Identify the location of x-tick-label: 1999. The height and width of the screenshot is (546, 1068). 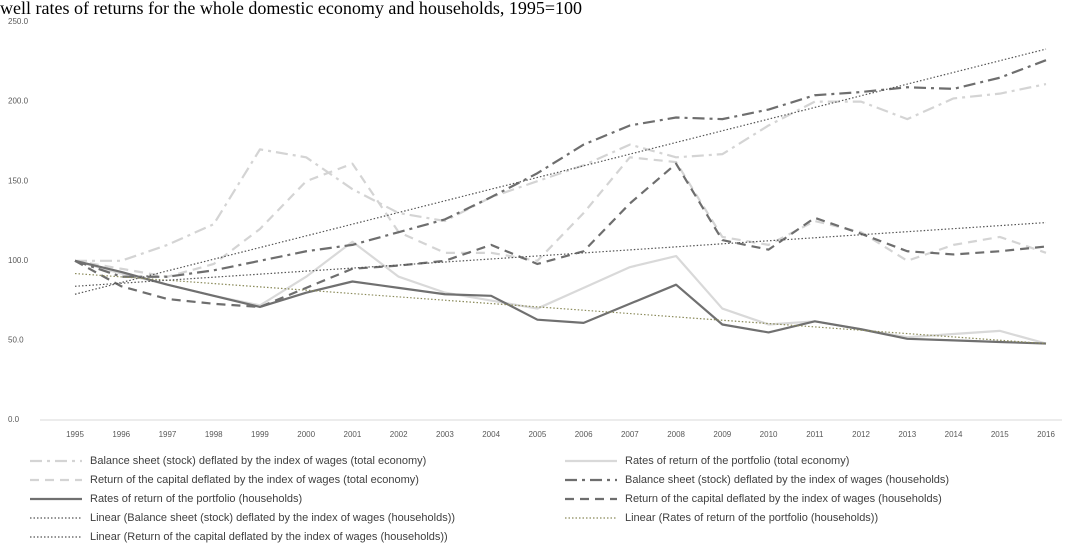
(260, 434).